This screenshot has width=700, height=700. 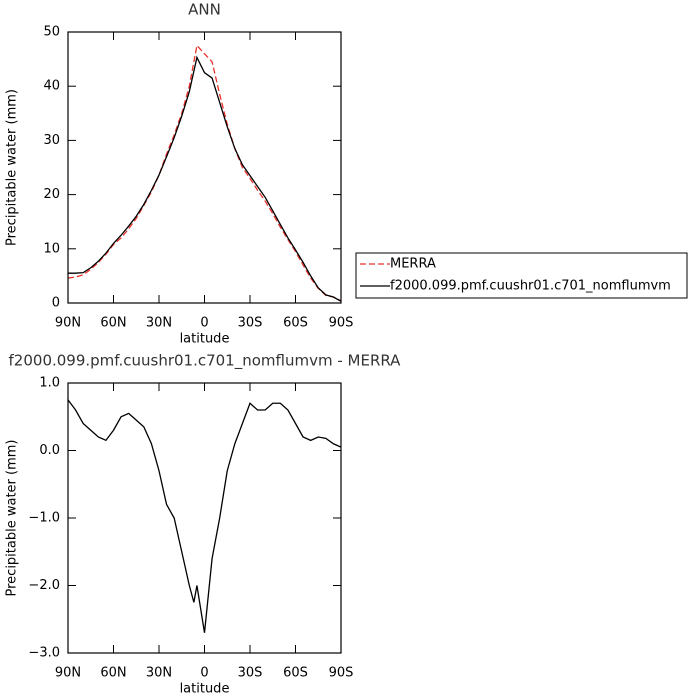 What do you see at coordinates (49, 450) in the screenshot?
I see `y-tick-label: 0.0` at bounding box center [49, 450].